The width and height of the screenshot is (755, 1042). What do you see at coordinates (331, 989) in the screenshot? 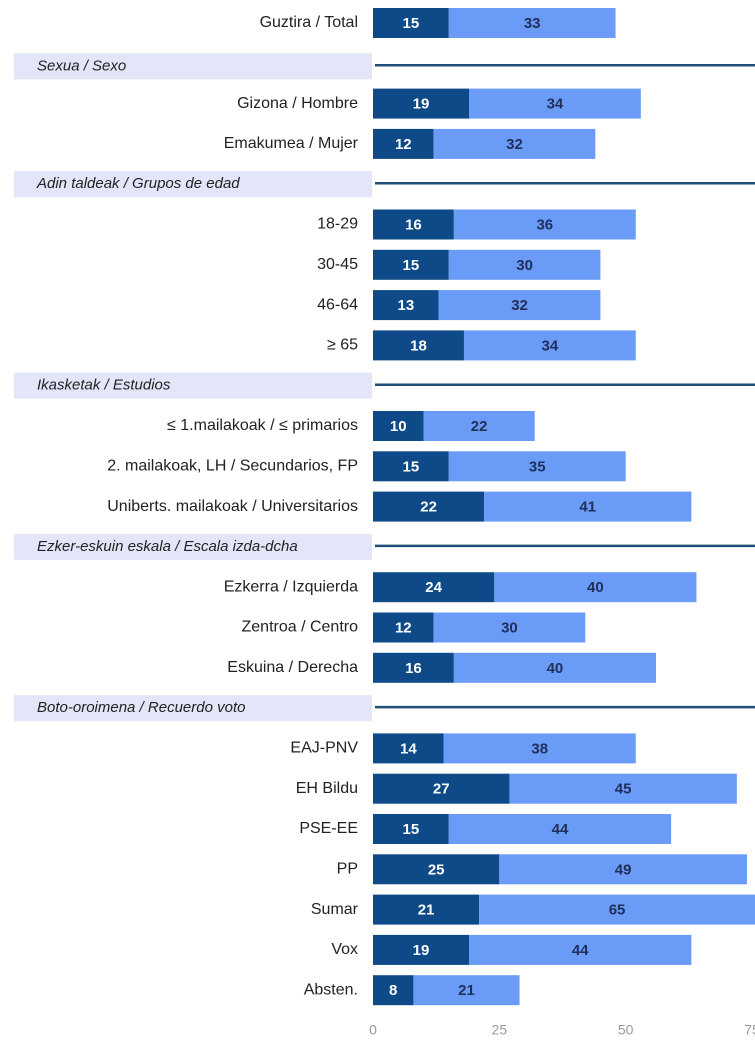
I see `category-label: Absten.` at bounding box center [331, 989].